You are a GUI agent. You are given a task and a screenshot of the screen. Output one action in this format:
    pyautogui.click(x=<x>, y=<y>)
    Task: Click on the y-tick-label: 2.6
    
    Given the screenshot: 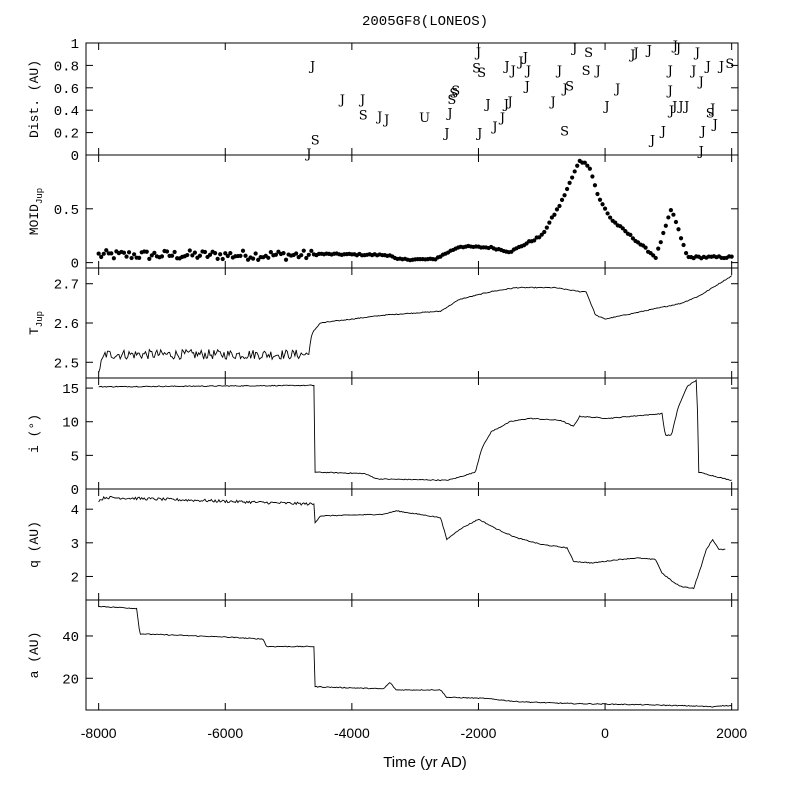 What is the action you would take?
    pyautogui.click(x=66, y=325)
    